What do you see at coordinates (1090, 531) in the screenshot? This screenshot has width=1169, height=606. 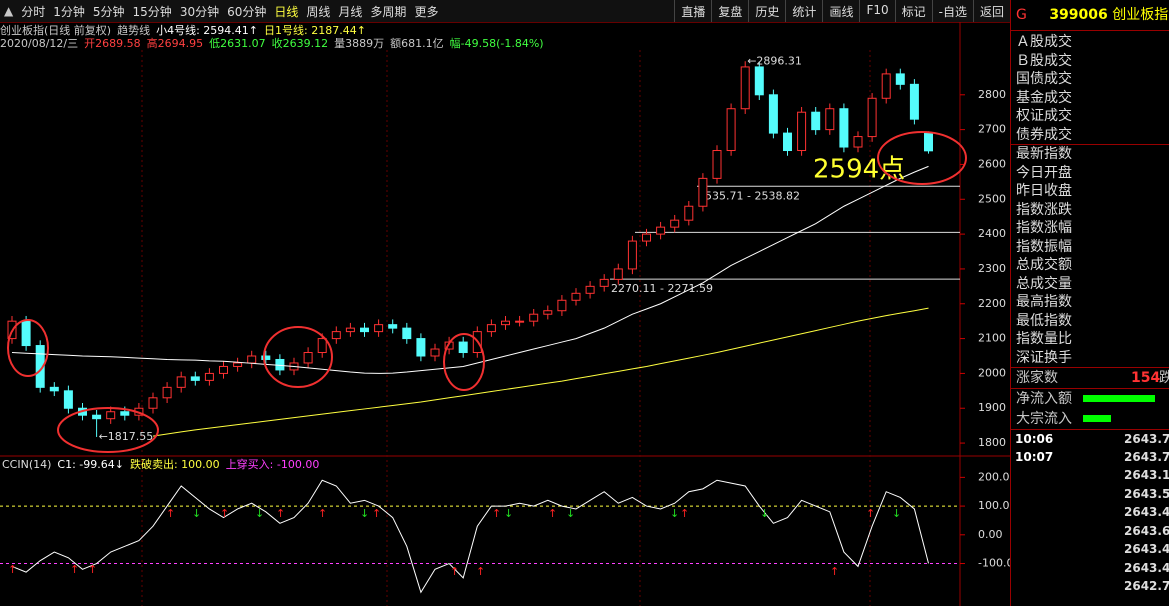 I see `tick-row: 2643.6` at bounding box center [1090, 531].